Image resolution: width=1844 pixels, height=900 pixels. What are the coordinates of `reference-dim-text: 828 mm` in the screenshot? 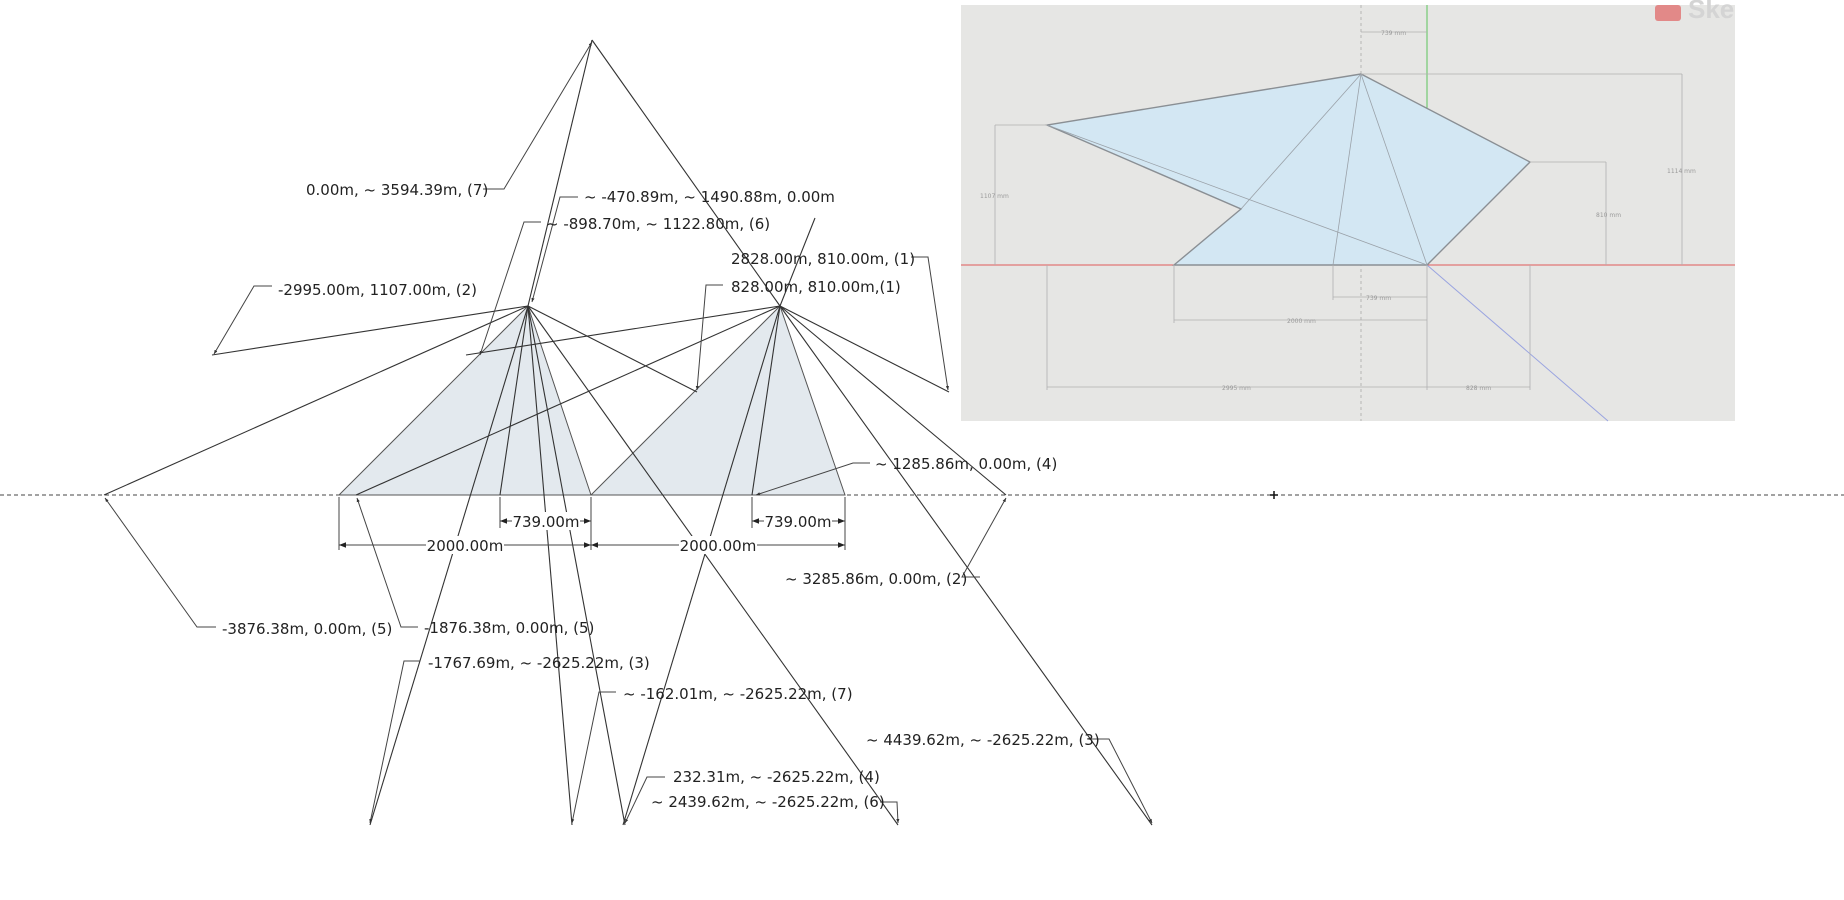 It's located at (1478, 388).